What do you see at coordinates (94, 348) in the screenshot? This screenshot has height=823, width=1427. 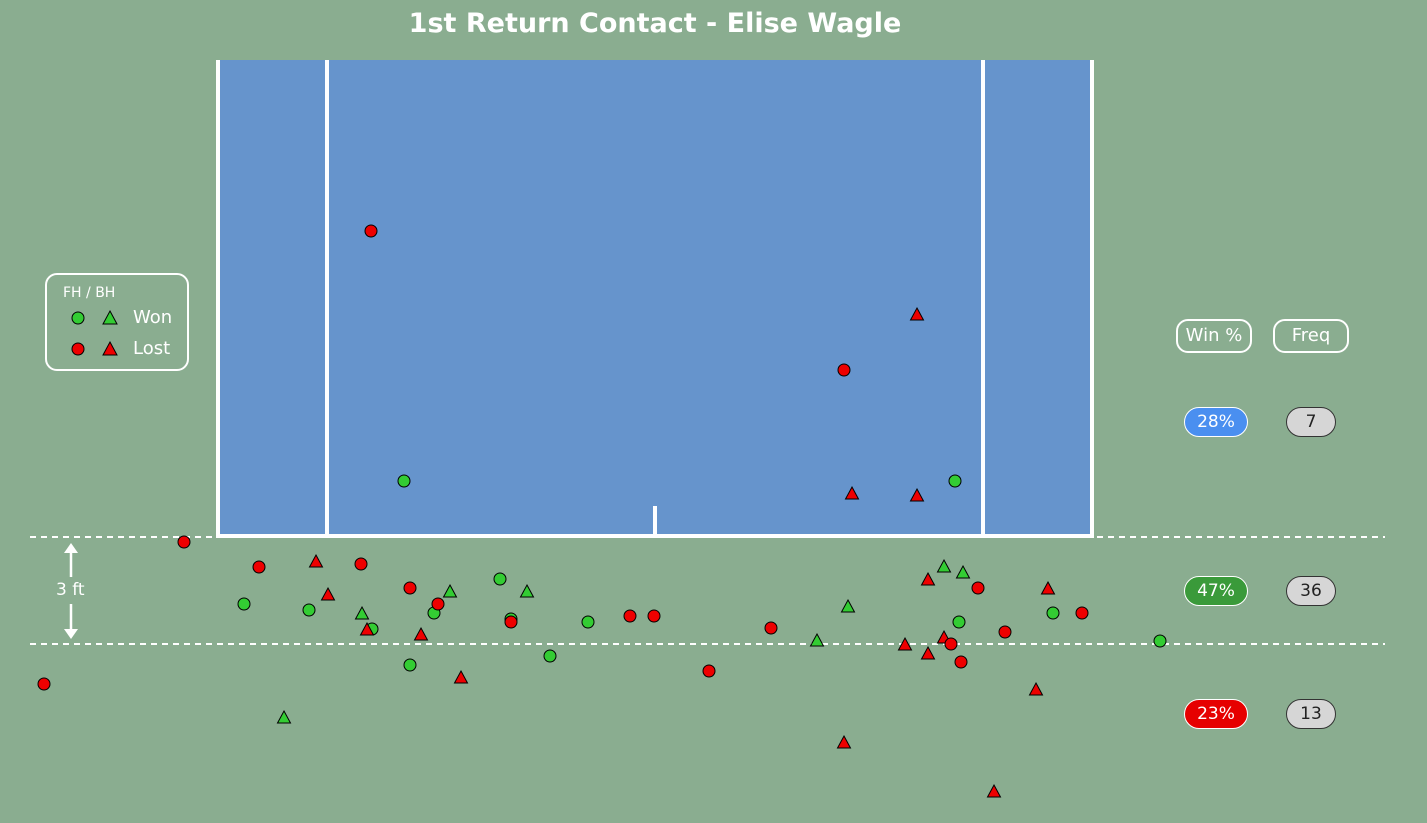 I see `lost-markers-icon` at bounding box center [94, 348].